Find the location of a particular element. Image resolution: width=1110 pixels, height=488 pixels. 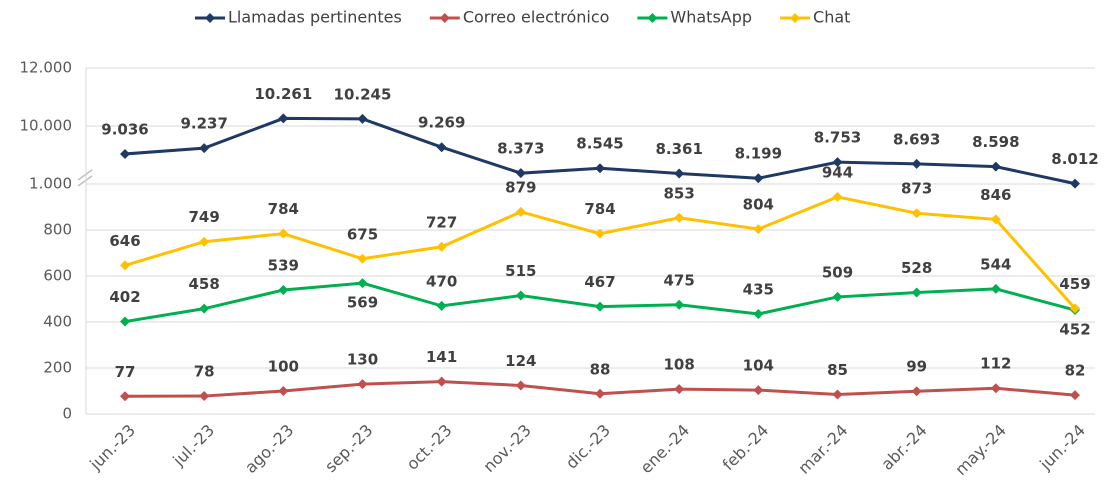

x-tick-label: abr.-24 is located at coordinates (903, 447).